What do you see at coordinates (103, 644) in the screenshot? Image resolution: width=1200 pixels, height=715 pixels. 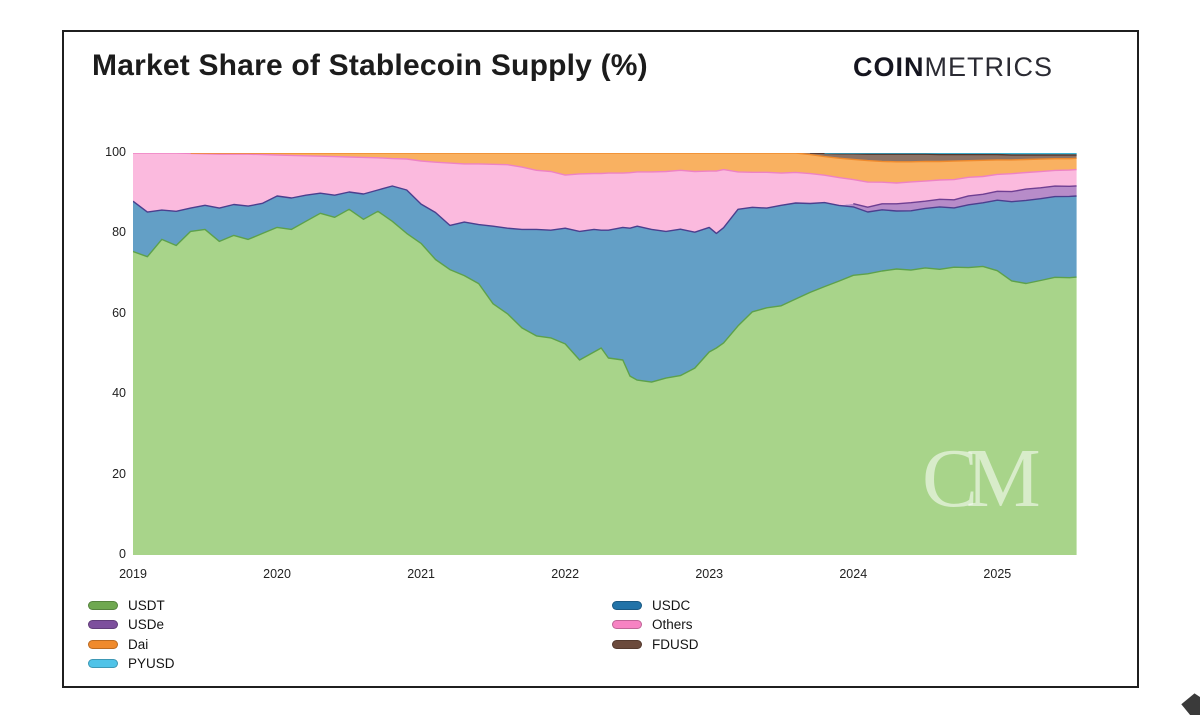 I see `legend-swatch-dai` at bounding box center [103, 644].